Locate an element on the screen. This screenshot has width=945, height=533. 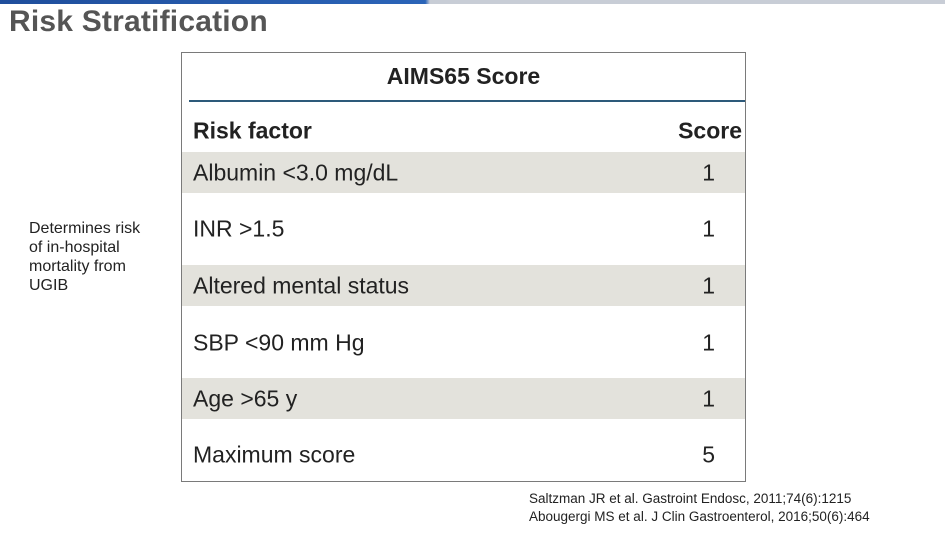
row-factor: Altered mental status is located at coordinates (301, 285).